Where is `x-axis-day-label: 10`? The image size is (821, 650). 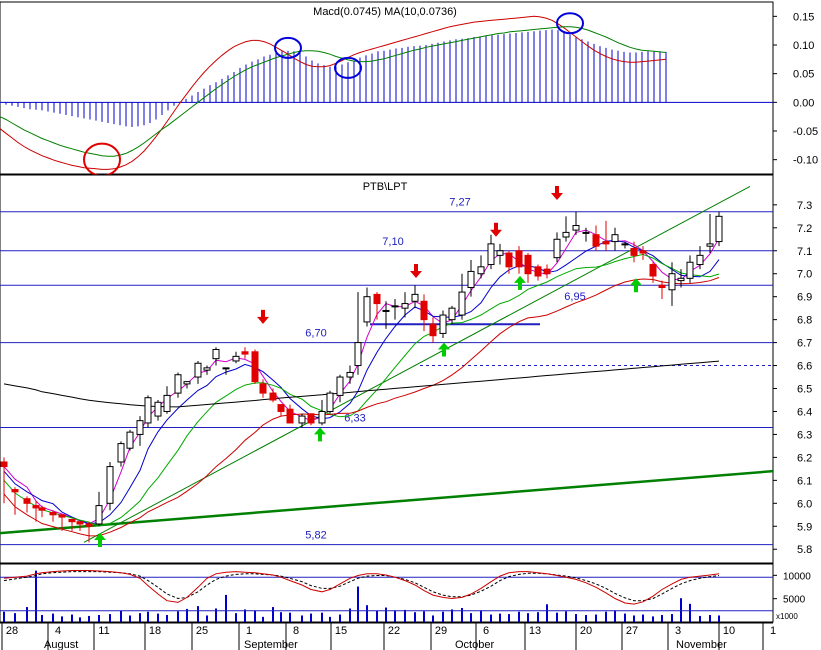 x-axis-day-label: 10 is located at coordinates (729, 631).